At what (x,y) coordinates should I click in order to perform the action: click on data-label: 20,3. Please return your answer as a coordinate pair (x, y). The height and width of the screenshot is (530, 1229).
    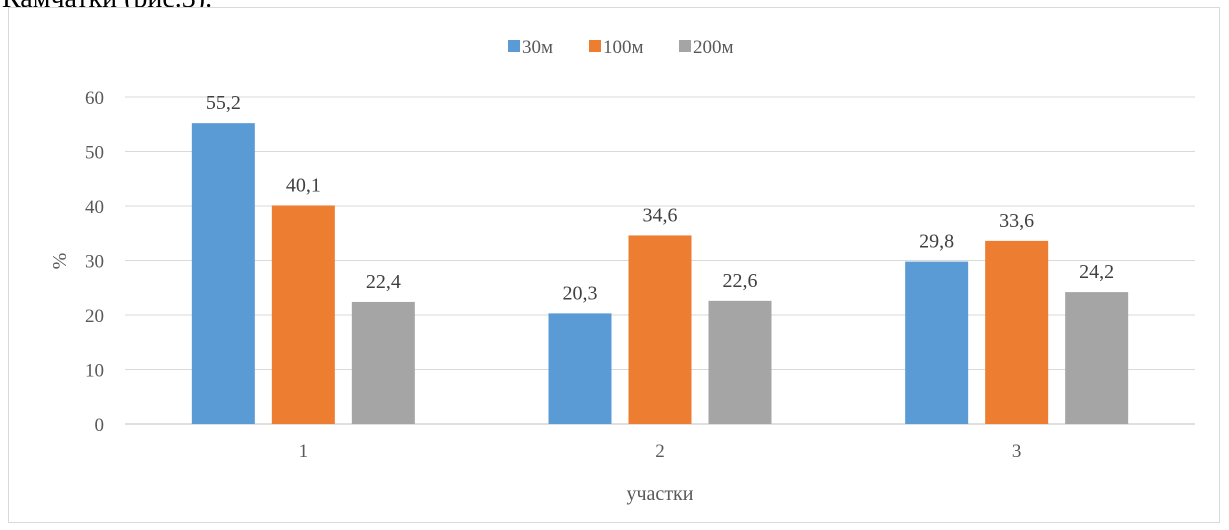
    Looking at the image, I should click on (580, 293).